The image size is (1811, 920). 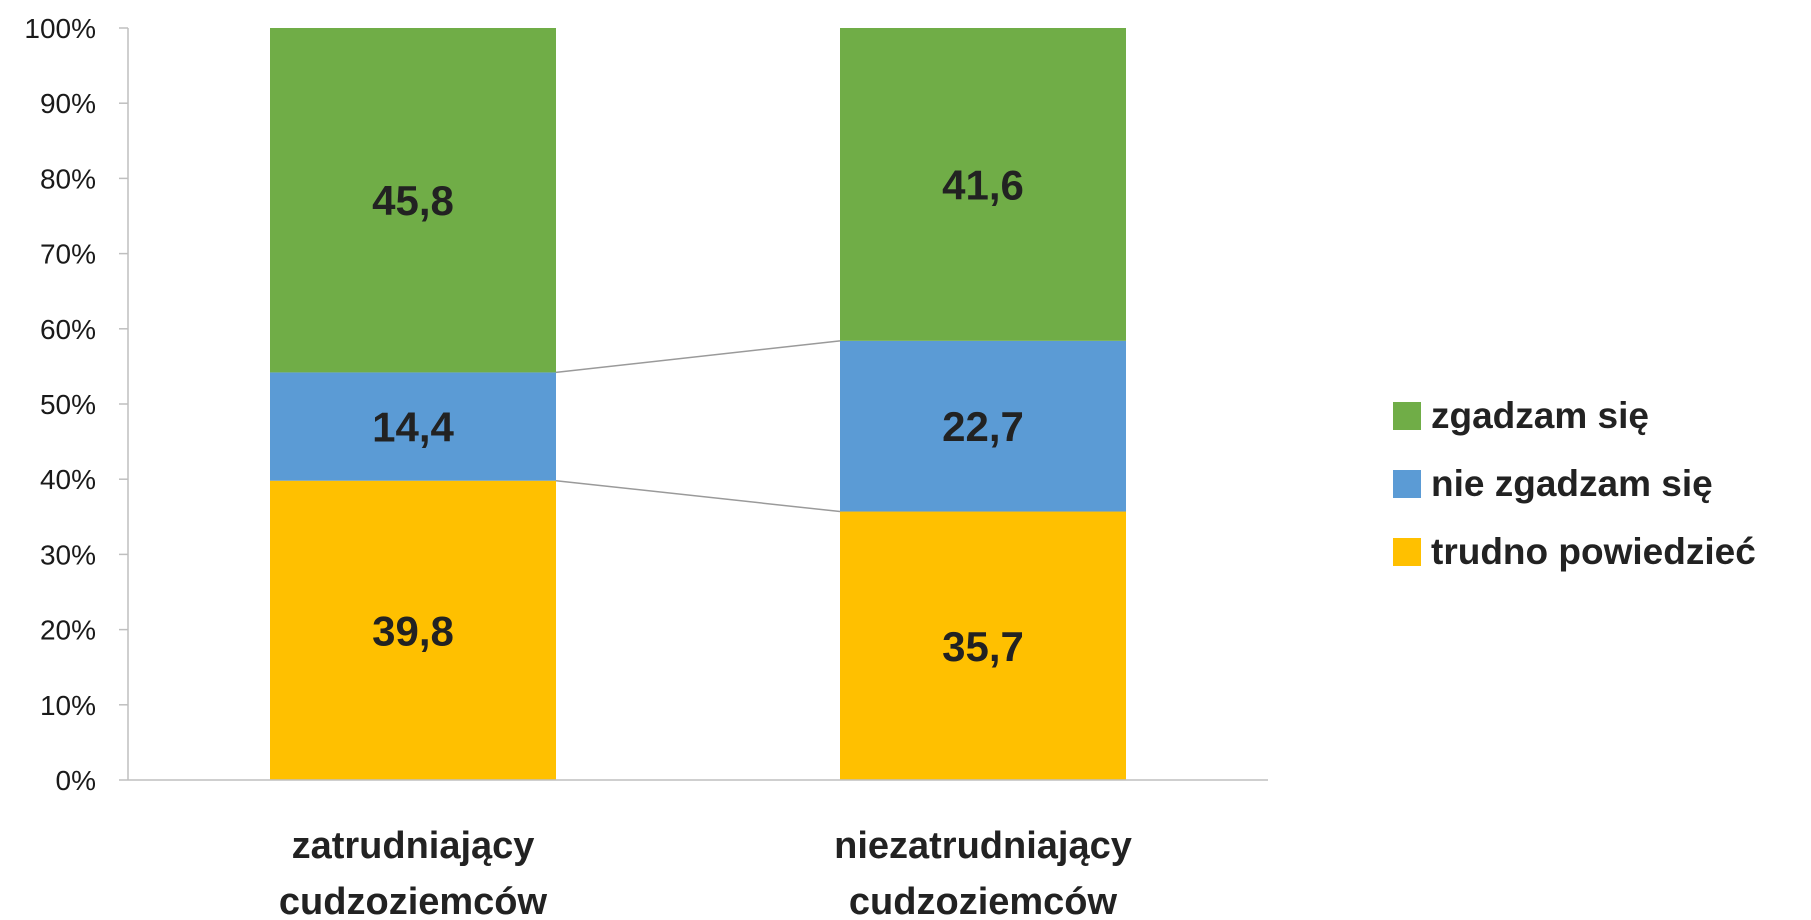 What do you see at coordinates (68, 630) in the screenshot?
I see `y-tick-label: 20%` at bounding box center [68, 630].